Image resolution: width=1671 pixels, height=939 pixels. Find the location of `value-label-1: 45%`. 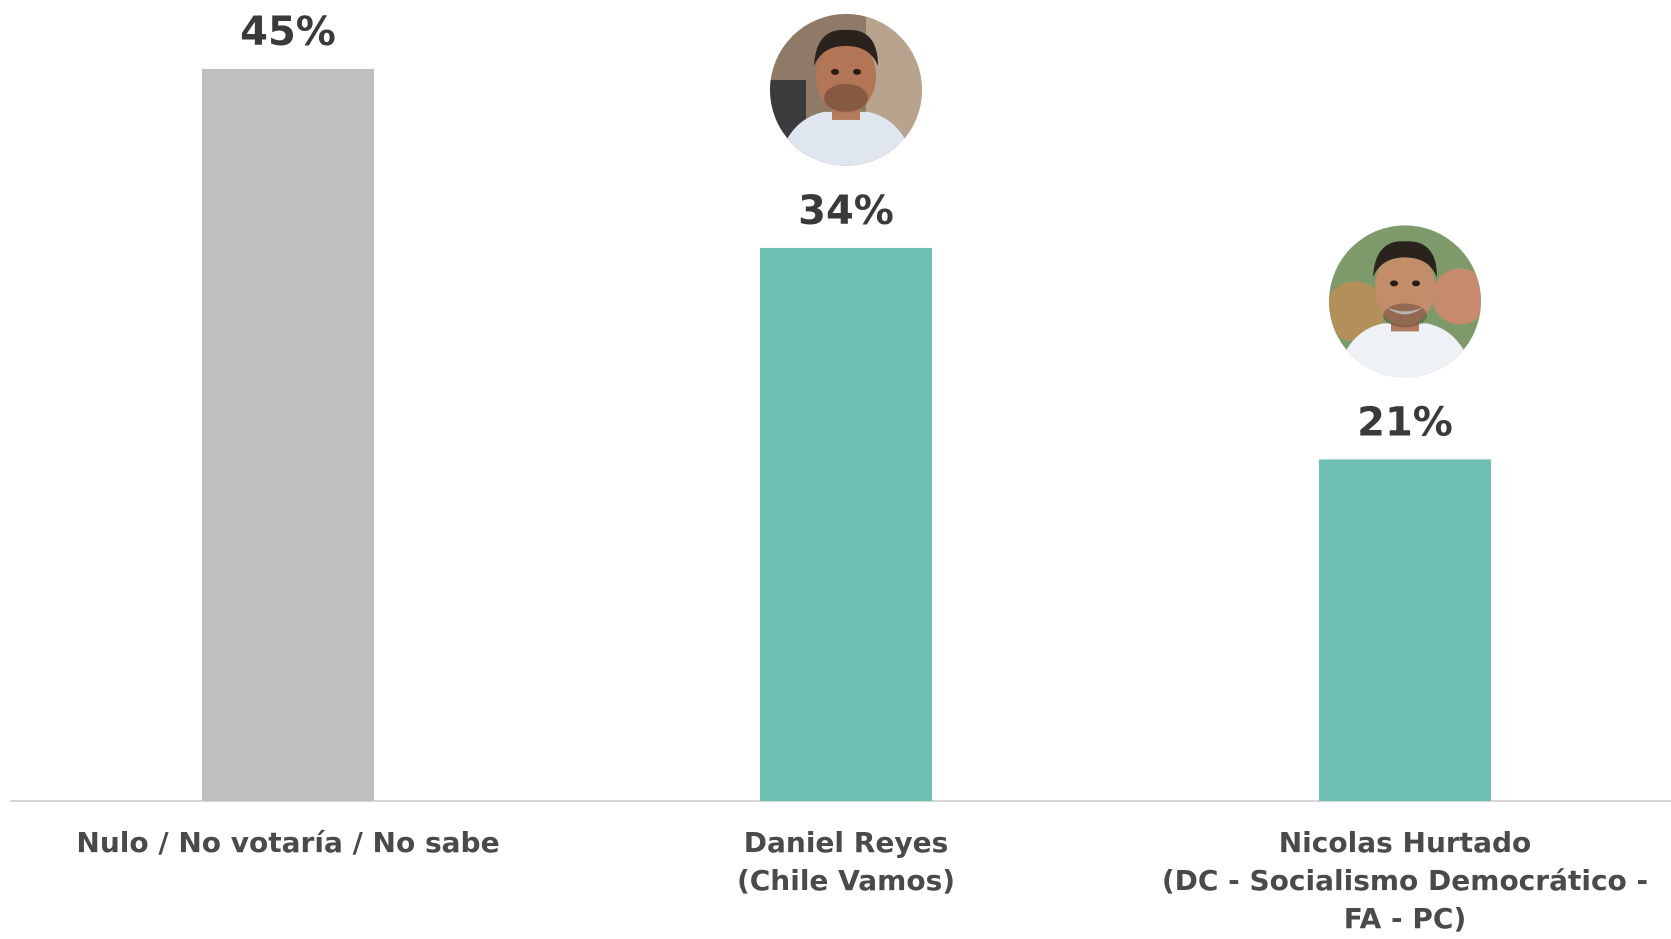

value-label-1: 45% is located at coordinates (288, 32).